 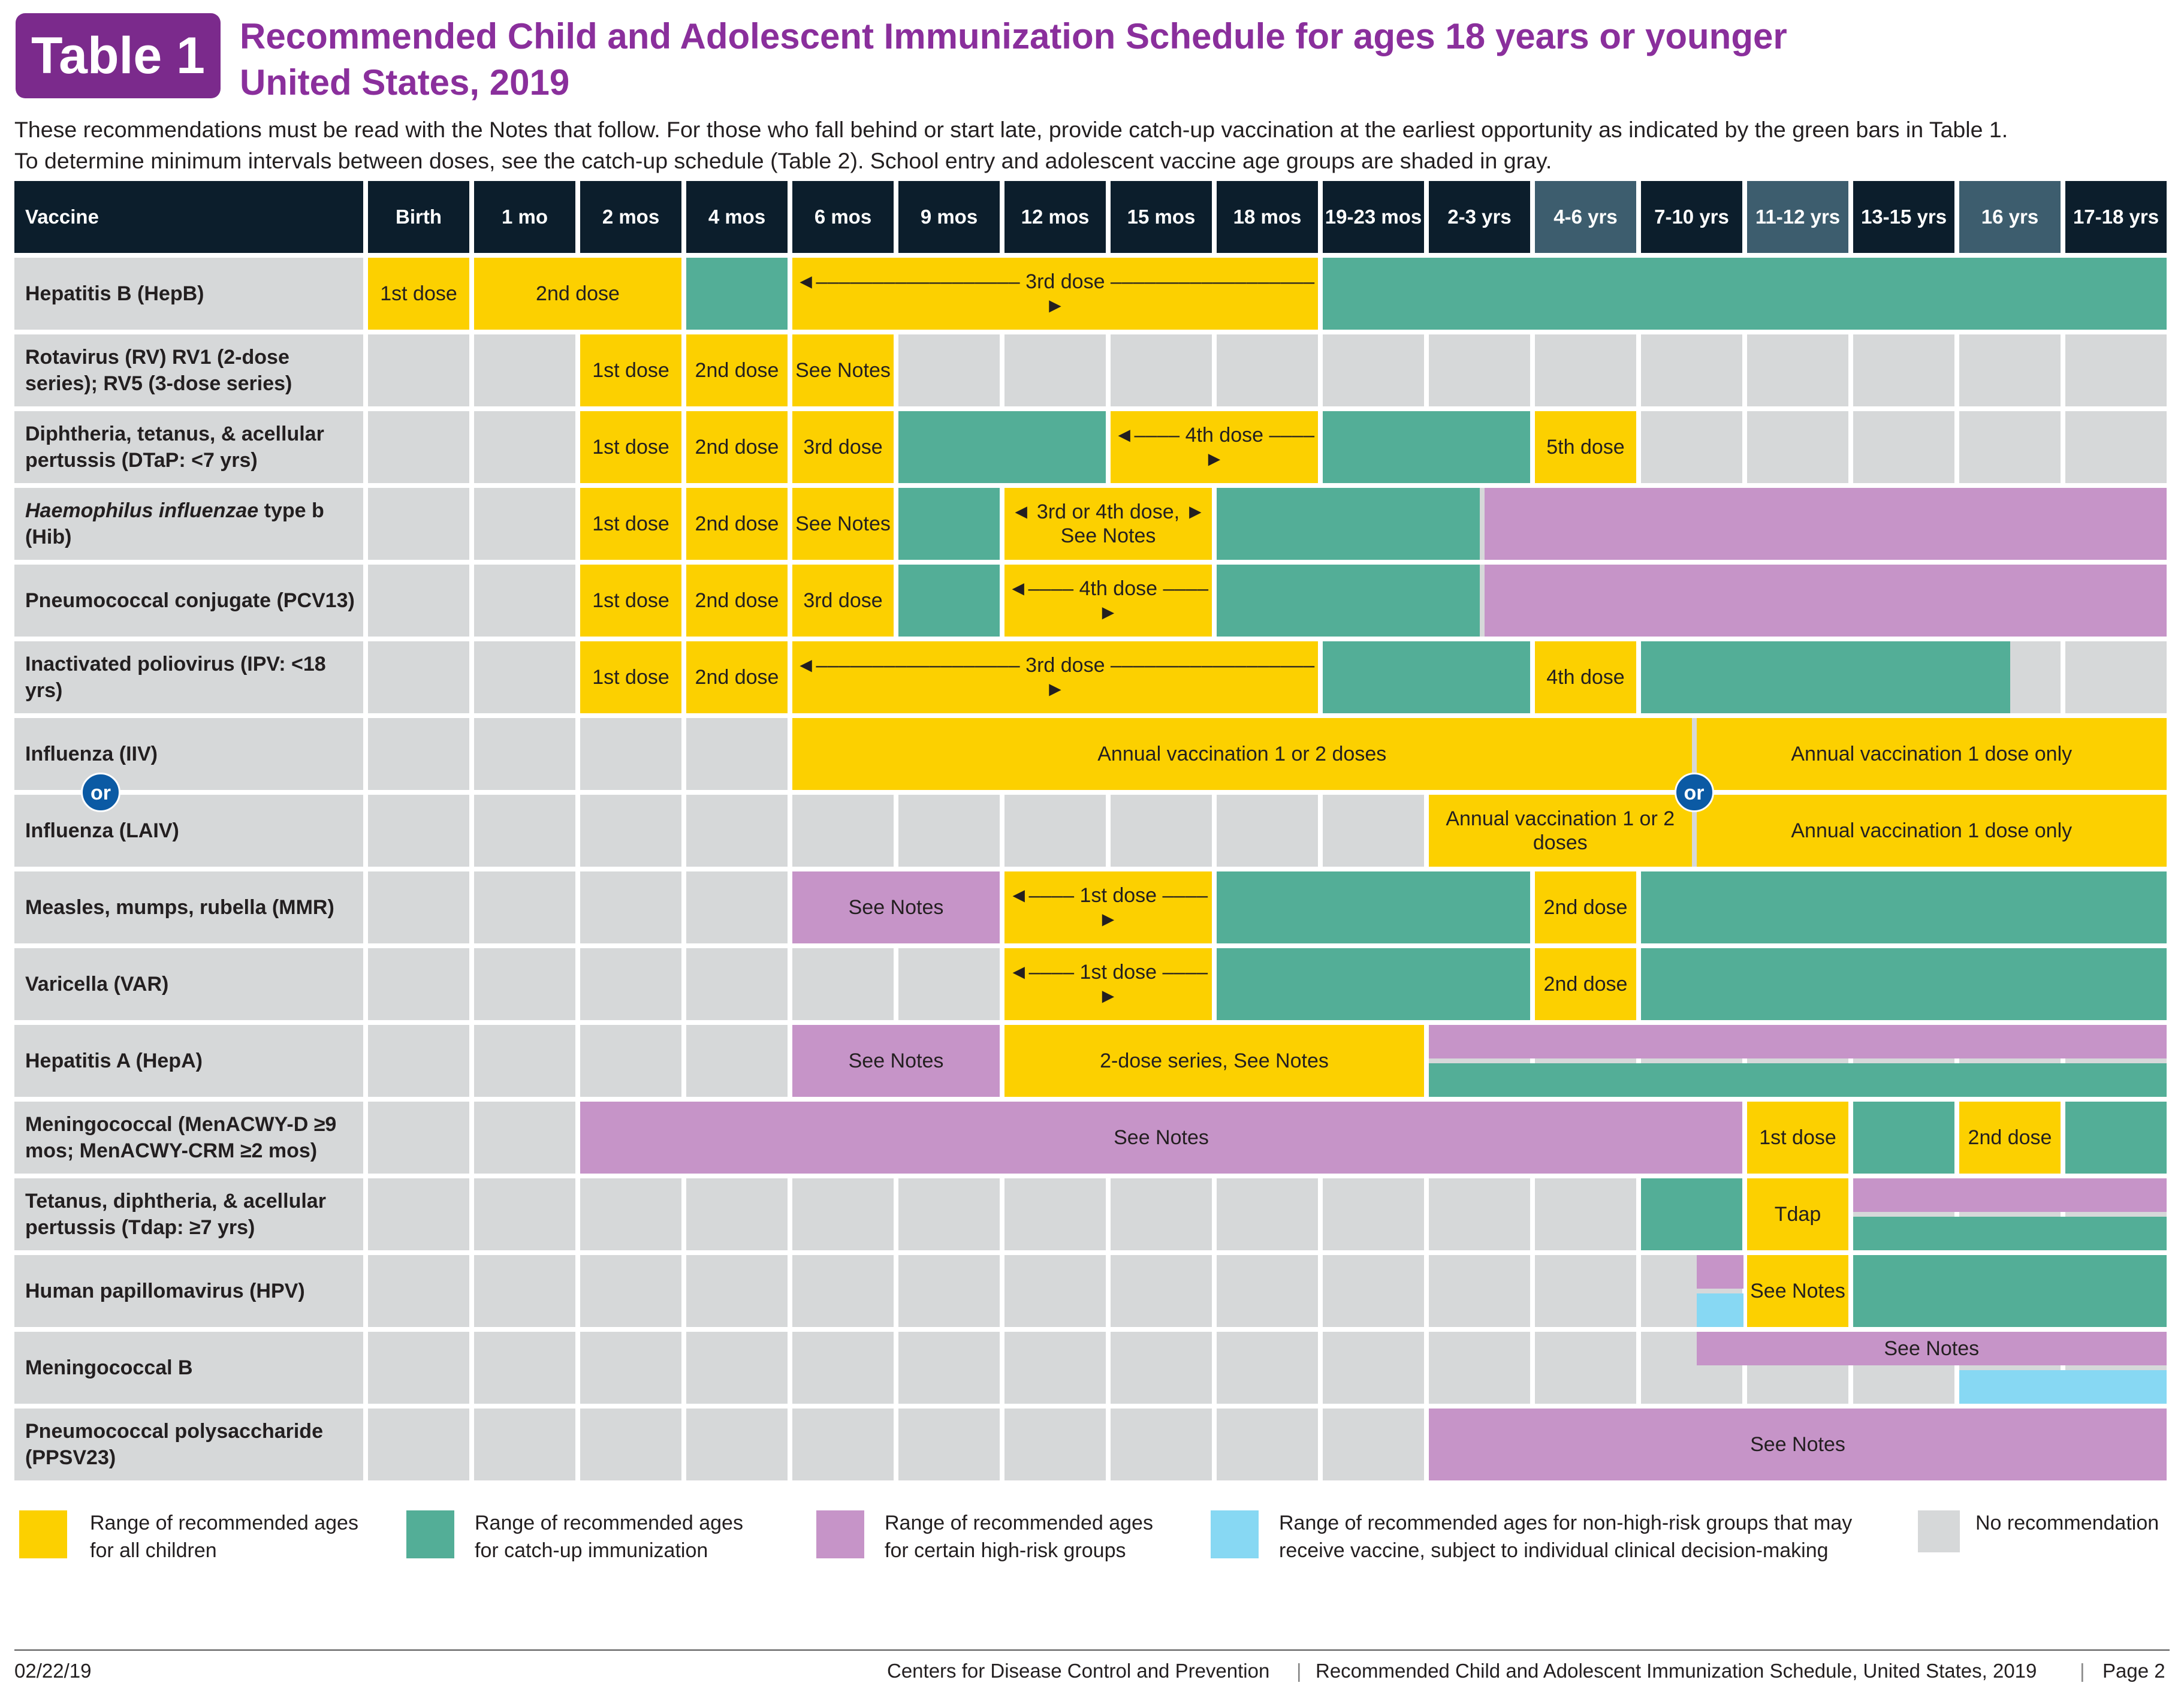 I want to click on schedule-bar-yellow: ◄–––– 1st dose ––––►, so click(x=1108, y=907).